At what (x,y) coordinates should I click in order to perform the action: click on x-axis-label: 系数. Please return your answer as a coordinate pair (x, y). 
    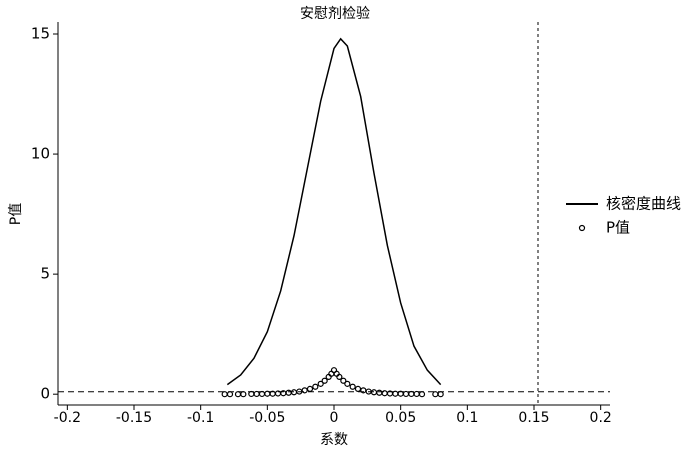
    Looking at the image, I should click on (334, 440).